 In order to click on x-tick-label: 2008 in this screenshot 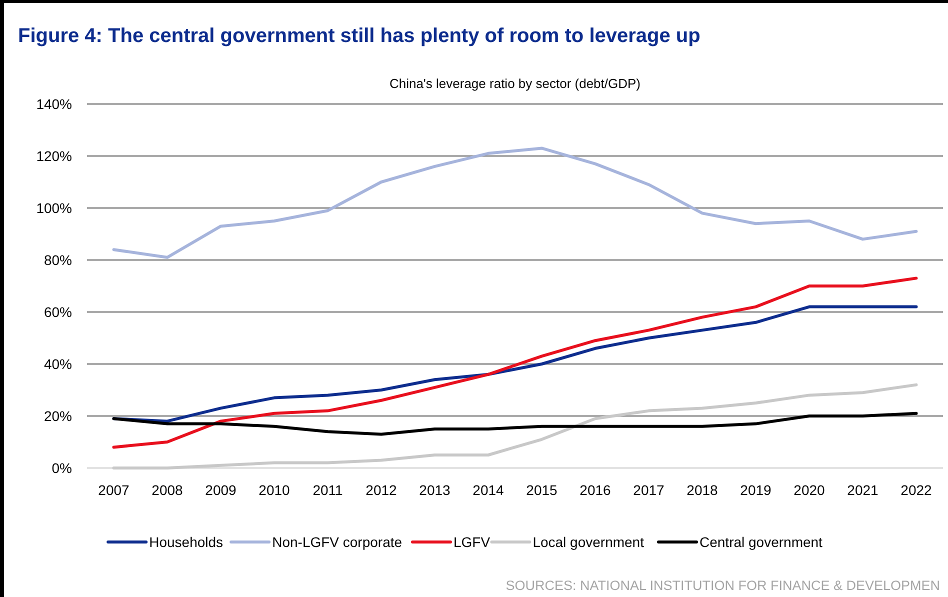, I will do `click(168, 490)`.